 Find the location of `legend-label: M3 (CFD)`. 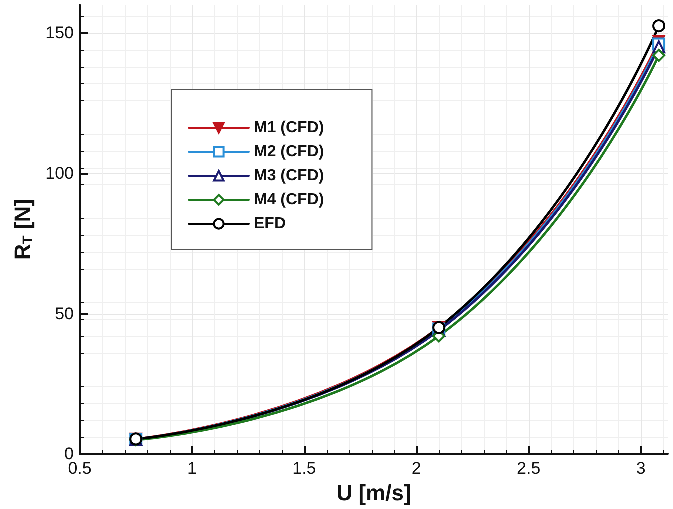

legend-label: M3 (CFD) is located at coordinates (289, 176).